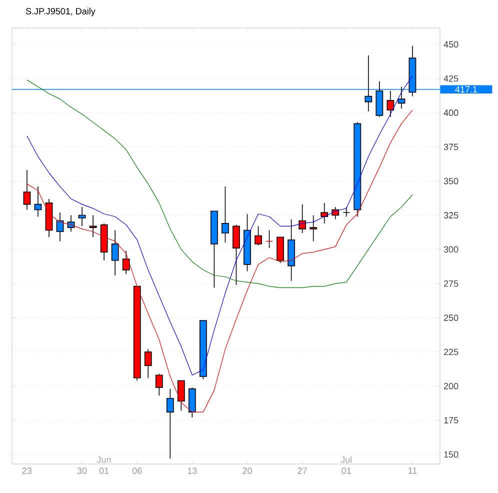 The width and height of the screenshot is (498, 493). I want to click on y-tick-label: 200, so click(451, 386).